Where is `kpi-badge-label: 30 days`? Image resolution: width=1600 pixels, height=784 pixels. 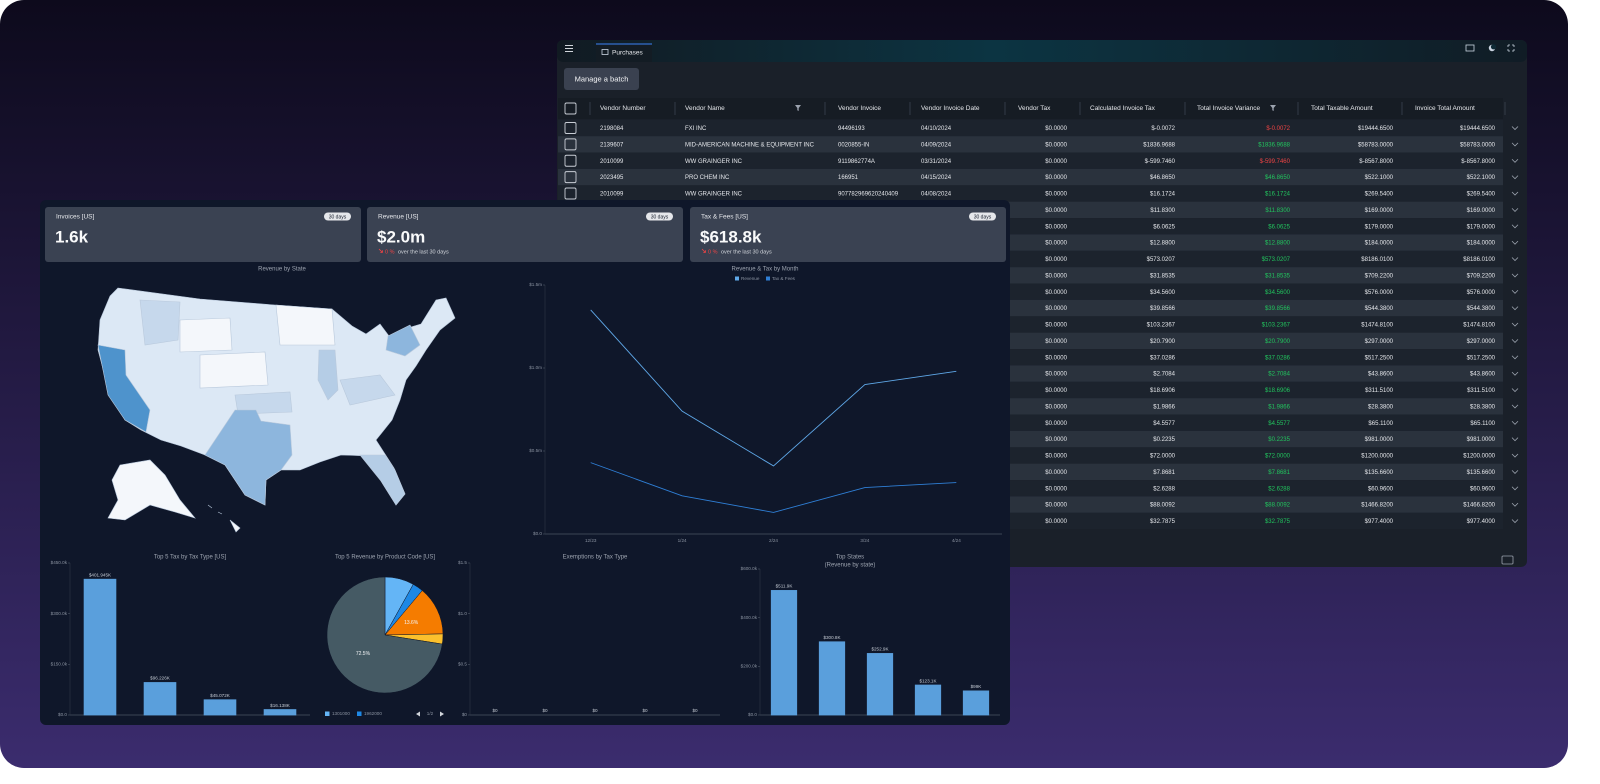
kpi-badge-label: 30 days is located at coordinates (660, 217).